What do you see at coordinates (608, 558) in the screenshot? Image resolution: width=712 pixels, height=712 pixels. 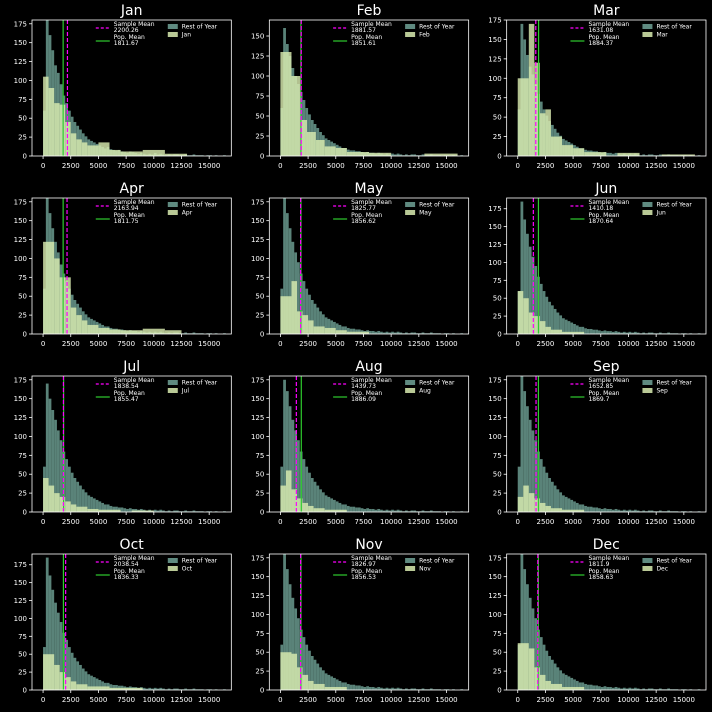 I see `legend-sample-label: Sample Mean` at bounding box center [608, 558].